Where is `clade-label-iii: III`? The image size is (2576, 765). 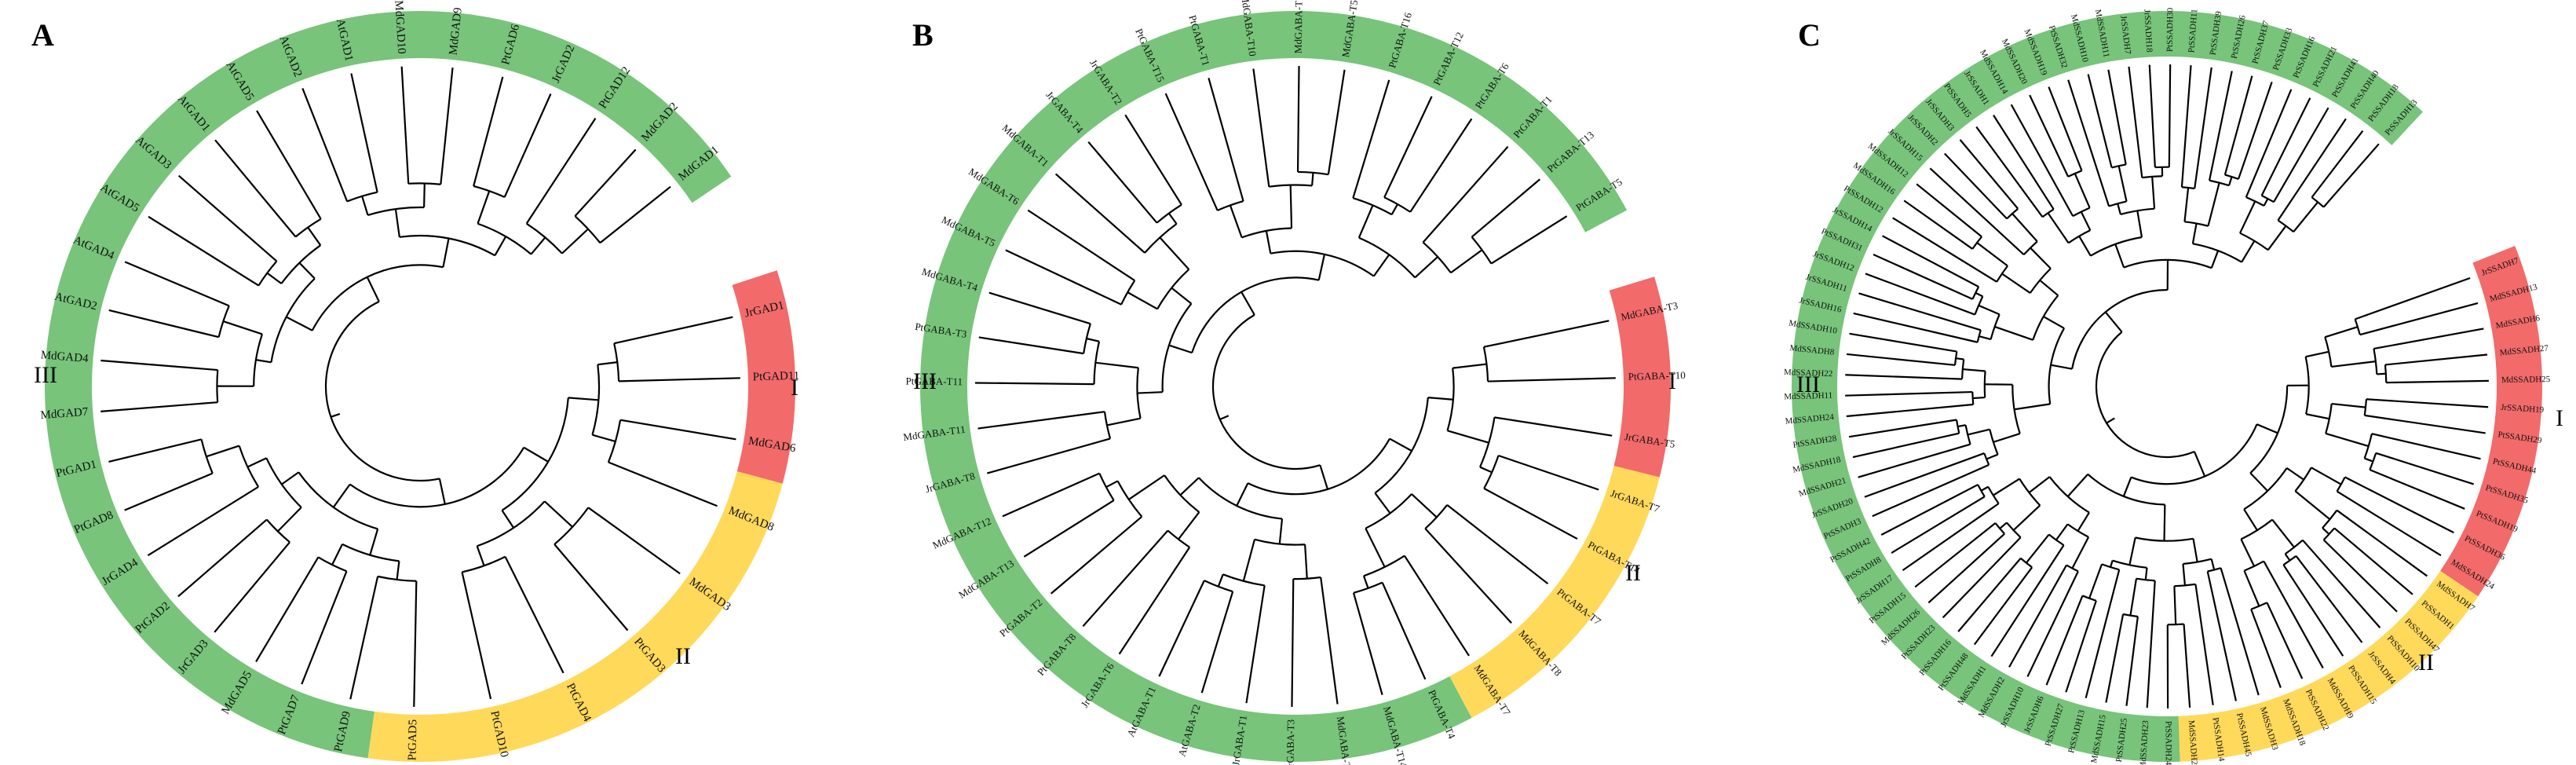
clade-label-iii: III is located at coordinates (46, 375).